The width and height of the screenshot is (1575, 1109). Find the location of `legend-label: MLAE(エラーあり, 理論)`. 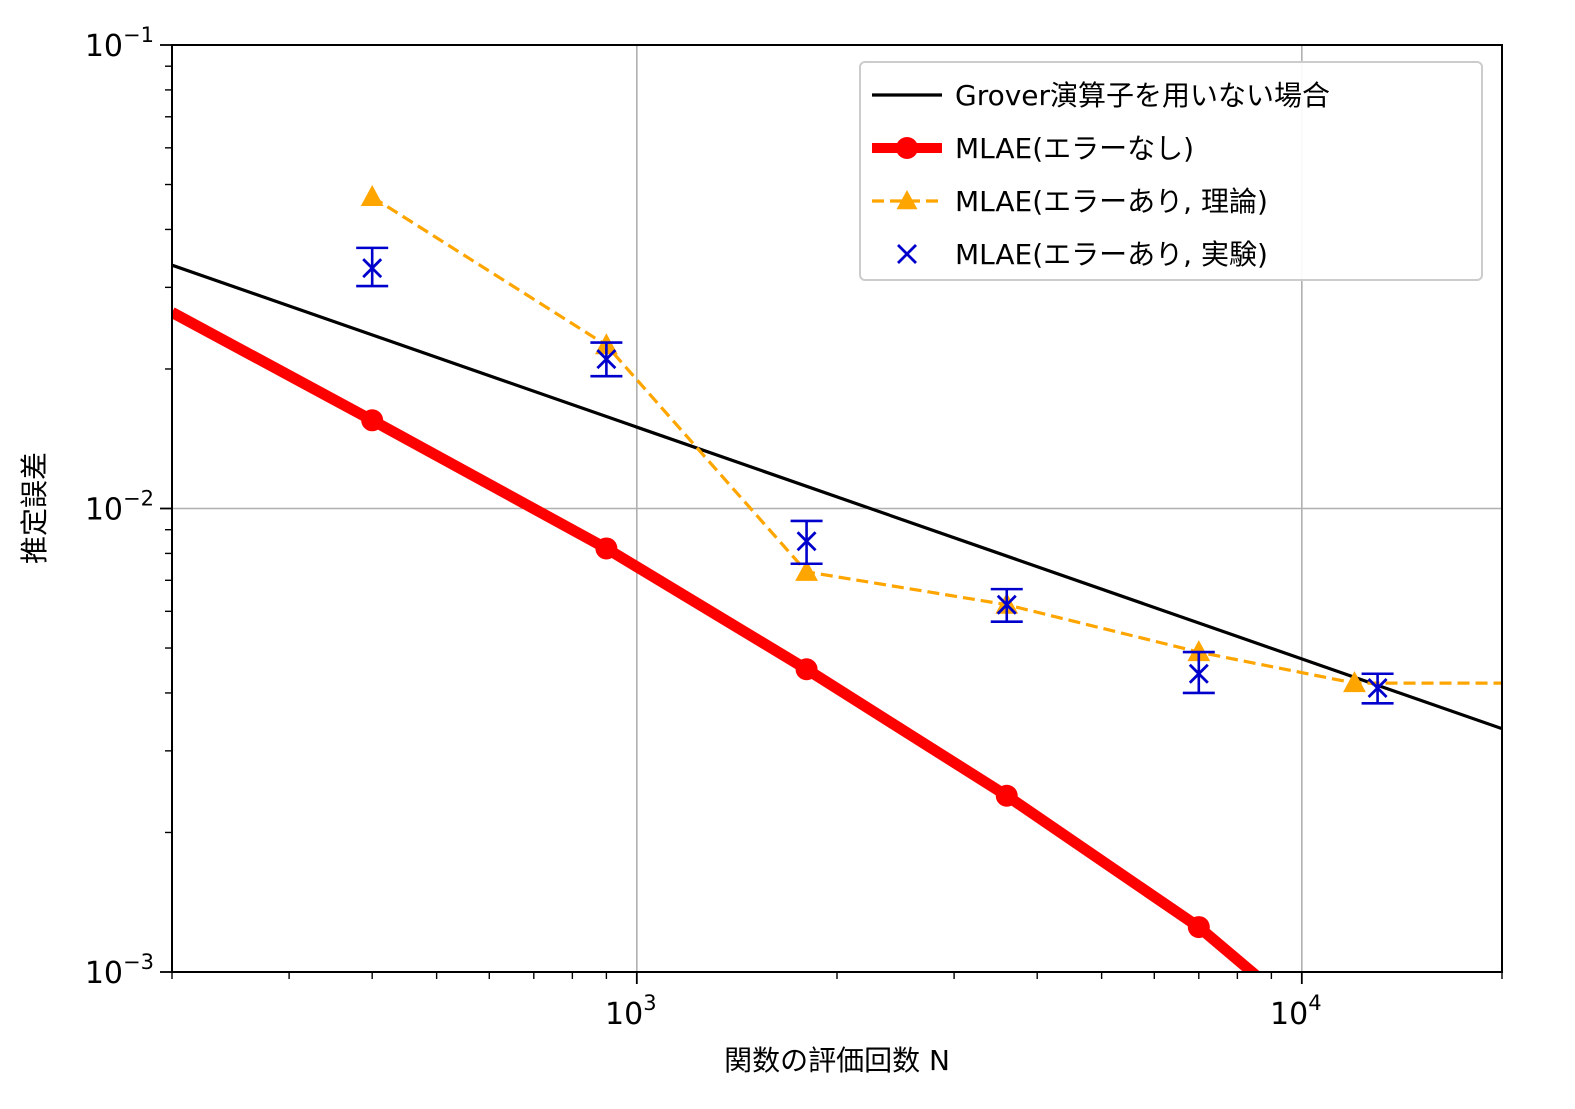

legend-label: MLAE(エラーあり, 理論) is located at coordinates (1111, 201).